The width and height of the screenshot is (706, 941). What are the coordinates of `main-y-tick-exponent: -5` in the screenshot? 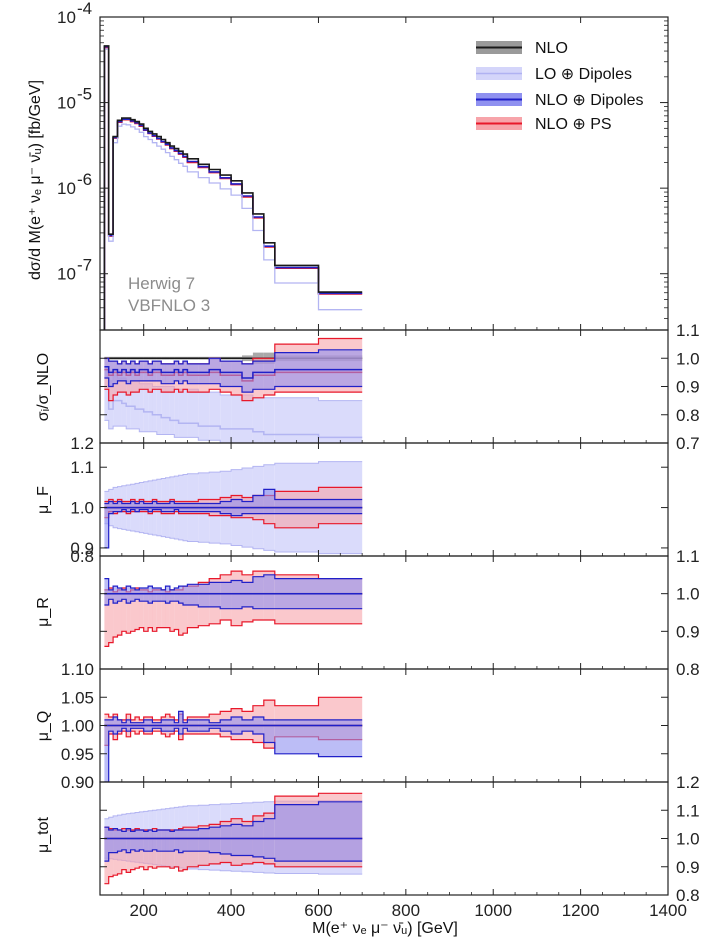 It's located at (84, 94).